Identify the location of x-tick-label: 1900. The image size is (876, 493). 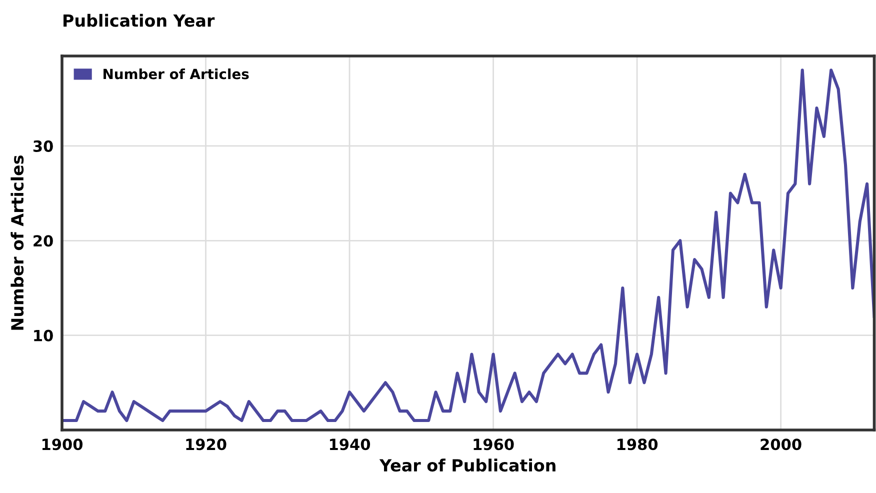
(62, 444).